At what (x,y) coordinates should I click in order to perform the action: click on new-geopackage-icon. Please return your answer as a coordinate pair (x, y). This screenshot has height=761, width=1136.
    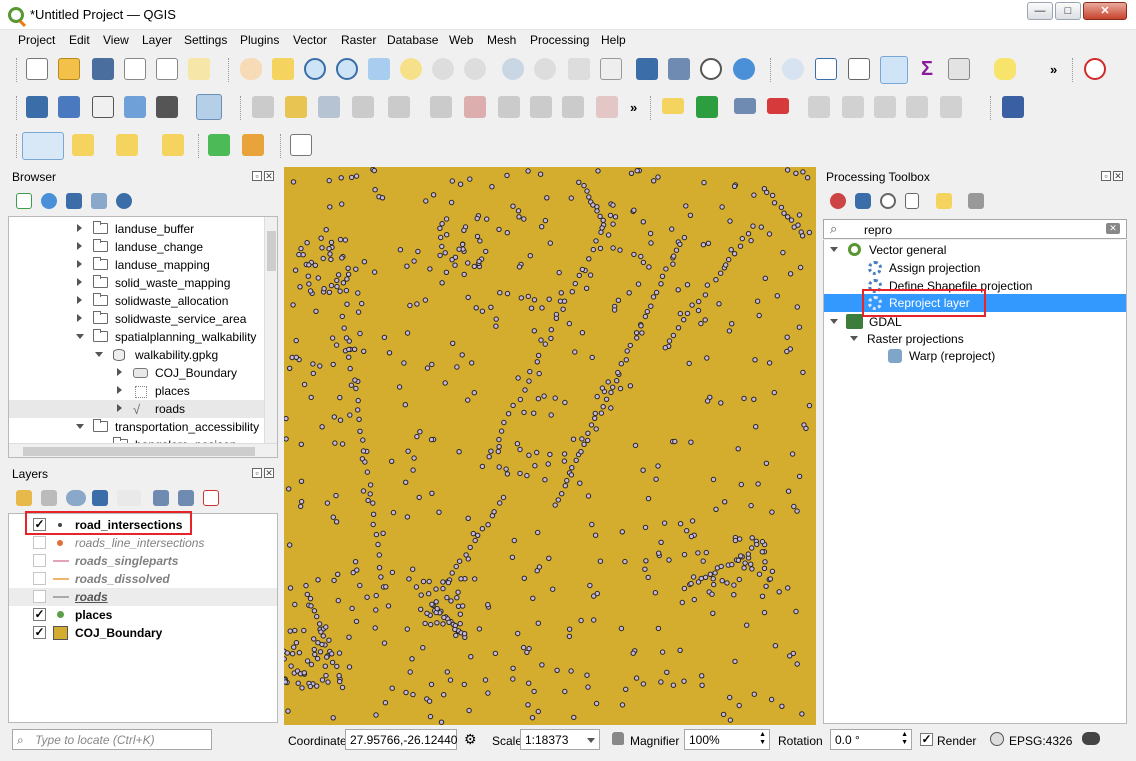
    Looking at the image, I should click on (69, 107).